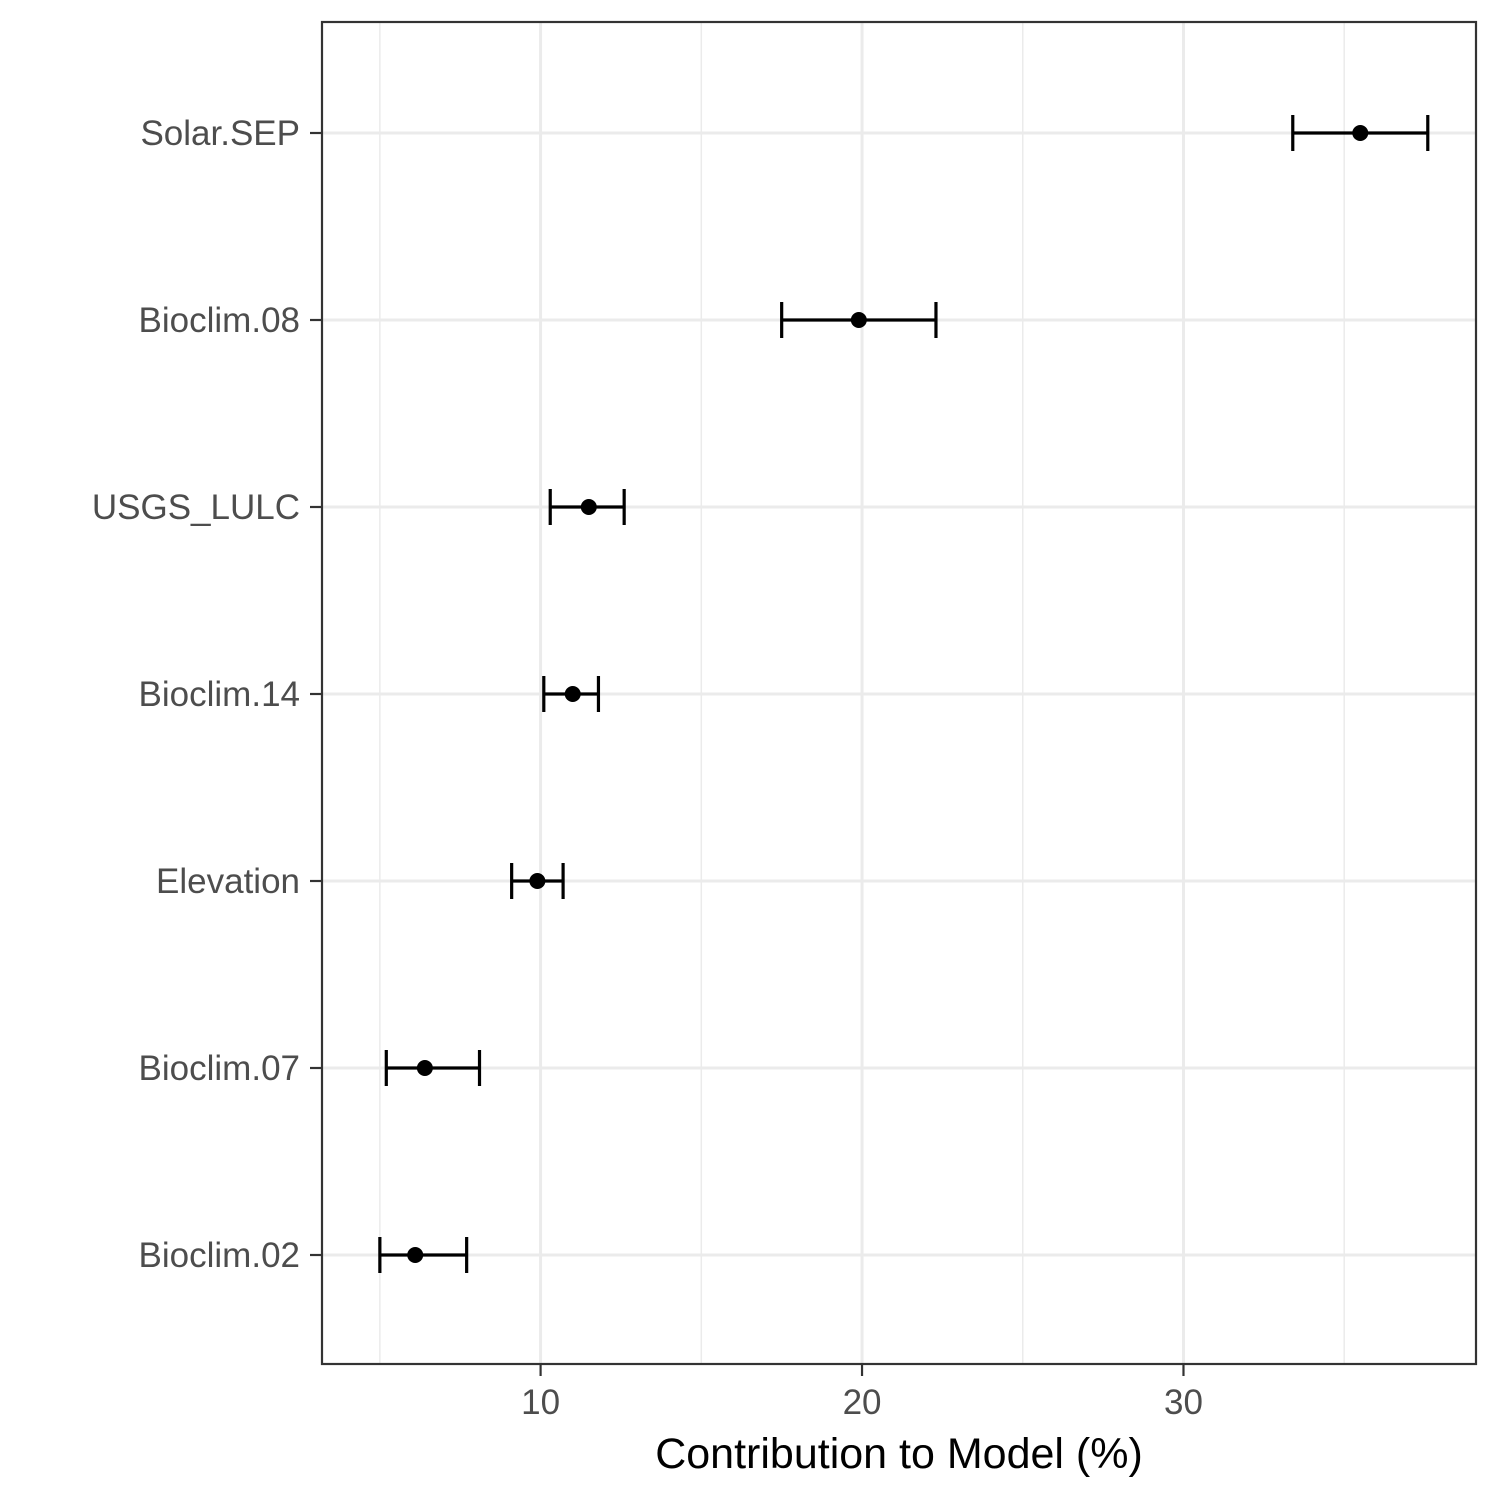 The image size is (1500, 1500). I want to click on x-axis-title: Contribution to Model (%), so click(899, 1454).